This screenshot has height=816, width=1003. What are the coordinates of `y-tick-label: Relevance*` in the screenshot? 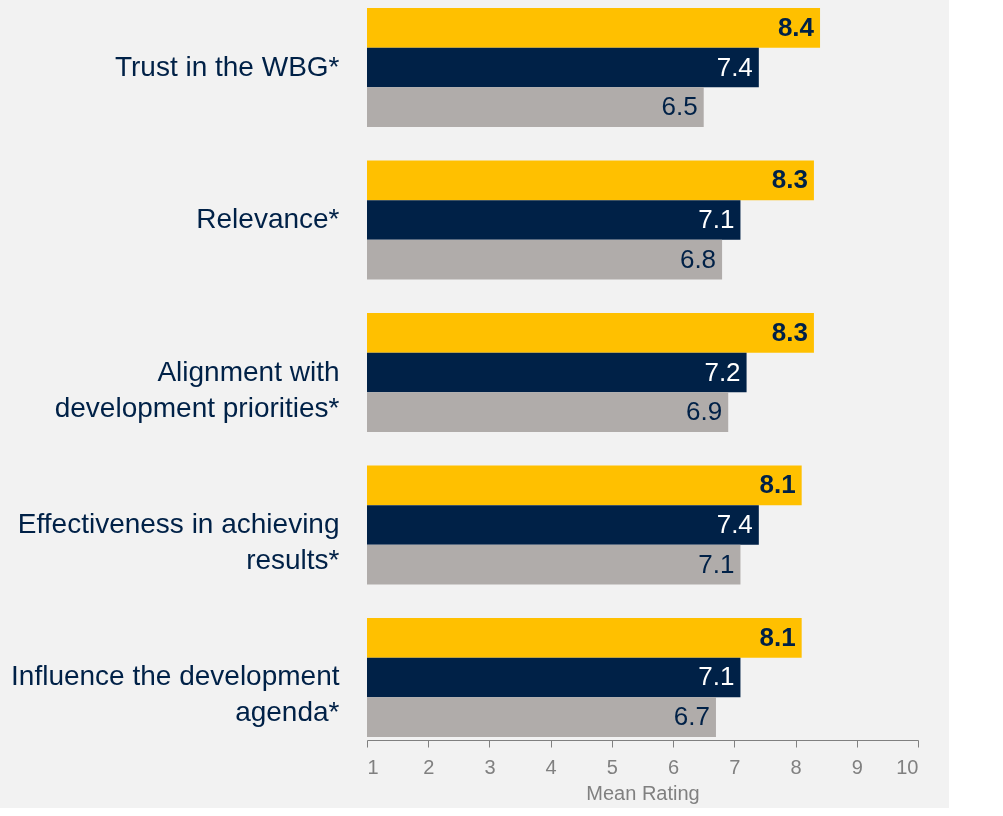 It's located at (268, 219).